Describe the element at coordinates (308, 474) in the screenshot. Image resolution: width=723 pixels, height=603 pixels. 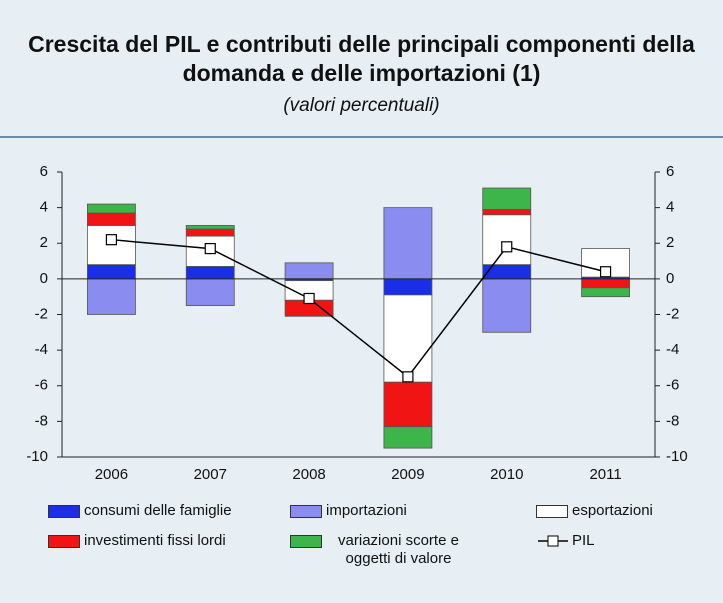
I see `x-tick-label: 2008` at that location.